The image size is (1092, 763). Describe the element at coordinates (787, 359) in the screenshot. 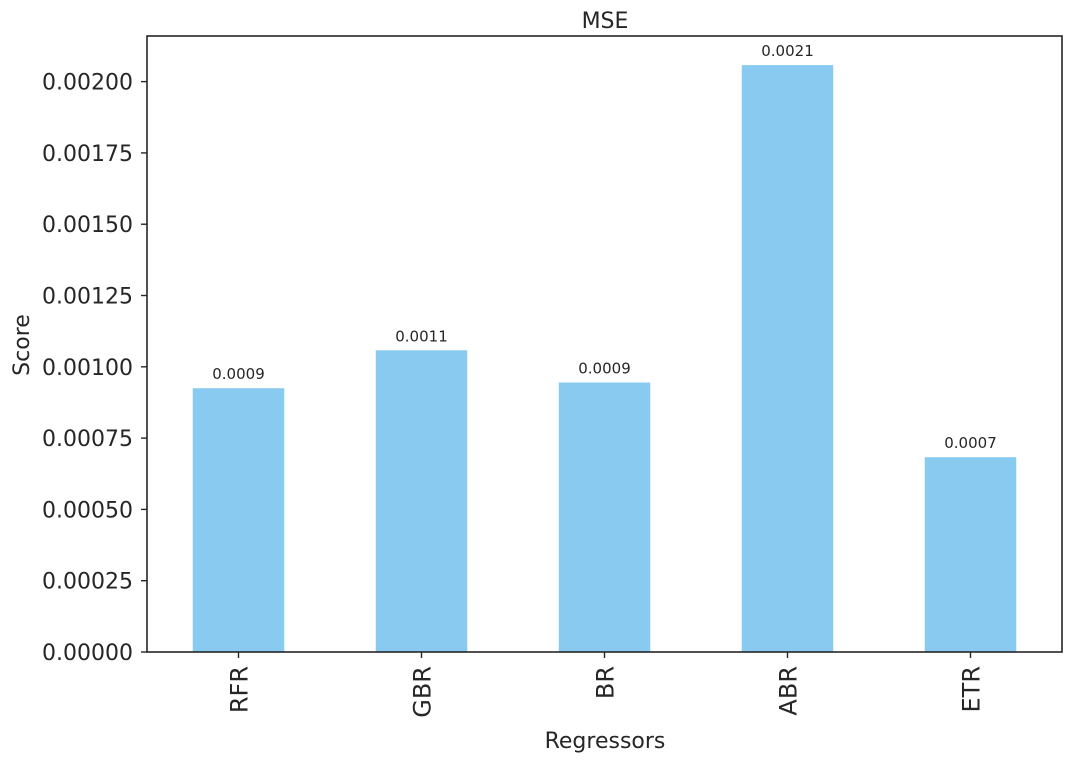

I see `bar-abr` at that location.